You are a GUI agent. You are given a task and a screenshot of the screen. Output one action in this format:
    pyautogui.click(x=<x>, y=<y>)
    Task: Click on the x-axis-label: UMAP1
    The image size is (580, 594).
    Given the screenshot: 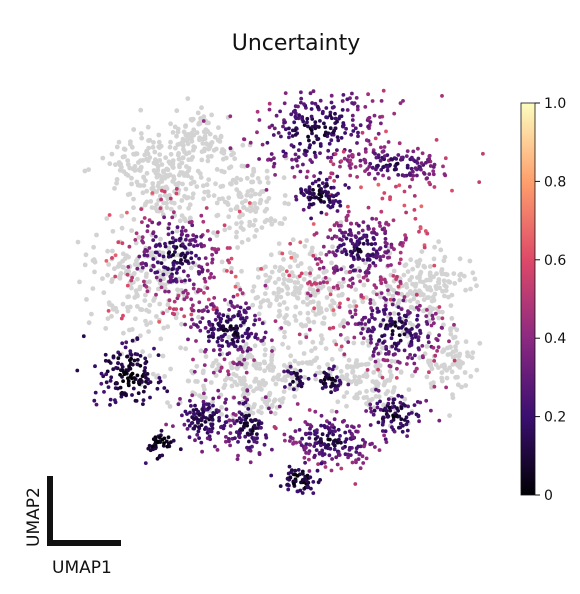 What is the action you would take?
    pyautogui.click(x=82, y=568)
    